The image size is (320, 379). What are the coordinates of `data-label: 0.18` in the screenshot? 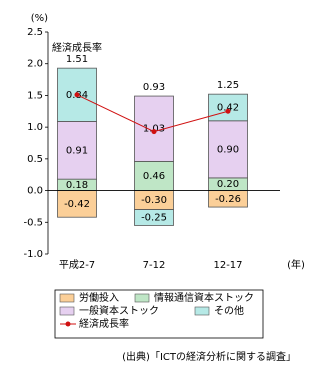 It's located at (77, 185).